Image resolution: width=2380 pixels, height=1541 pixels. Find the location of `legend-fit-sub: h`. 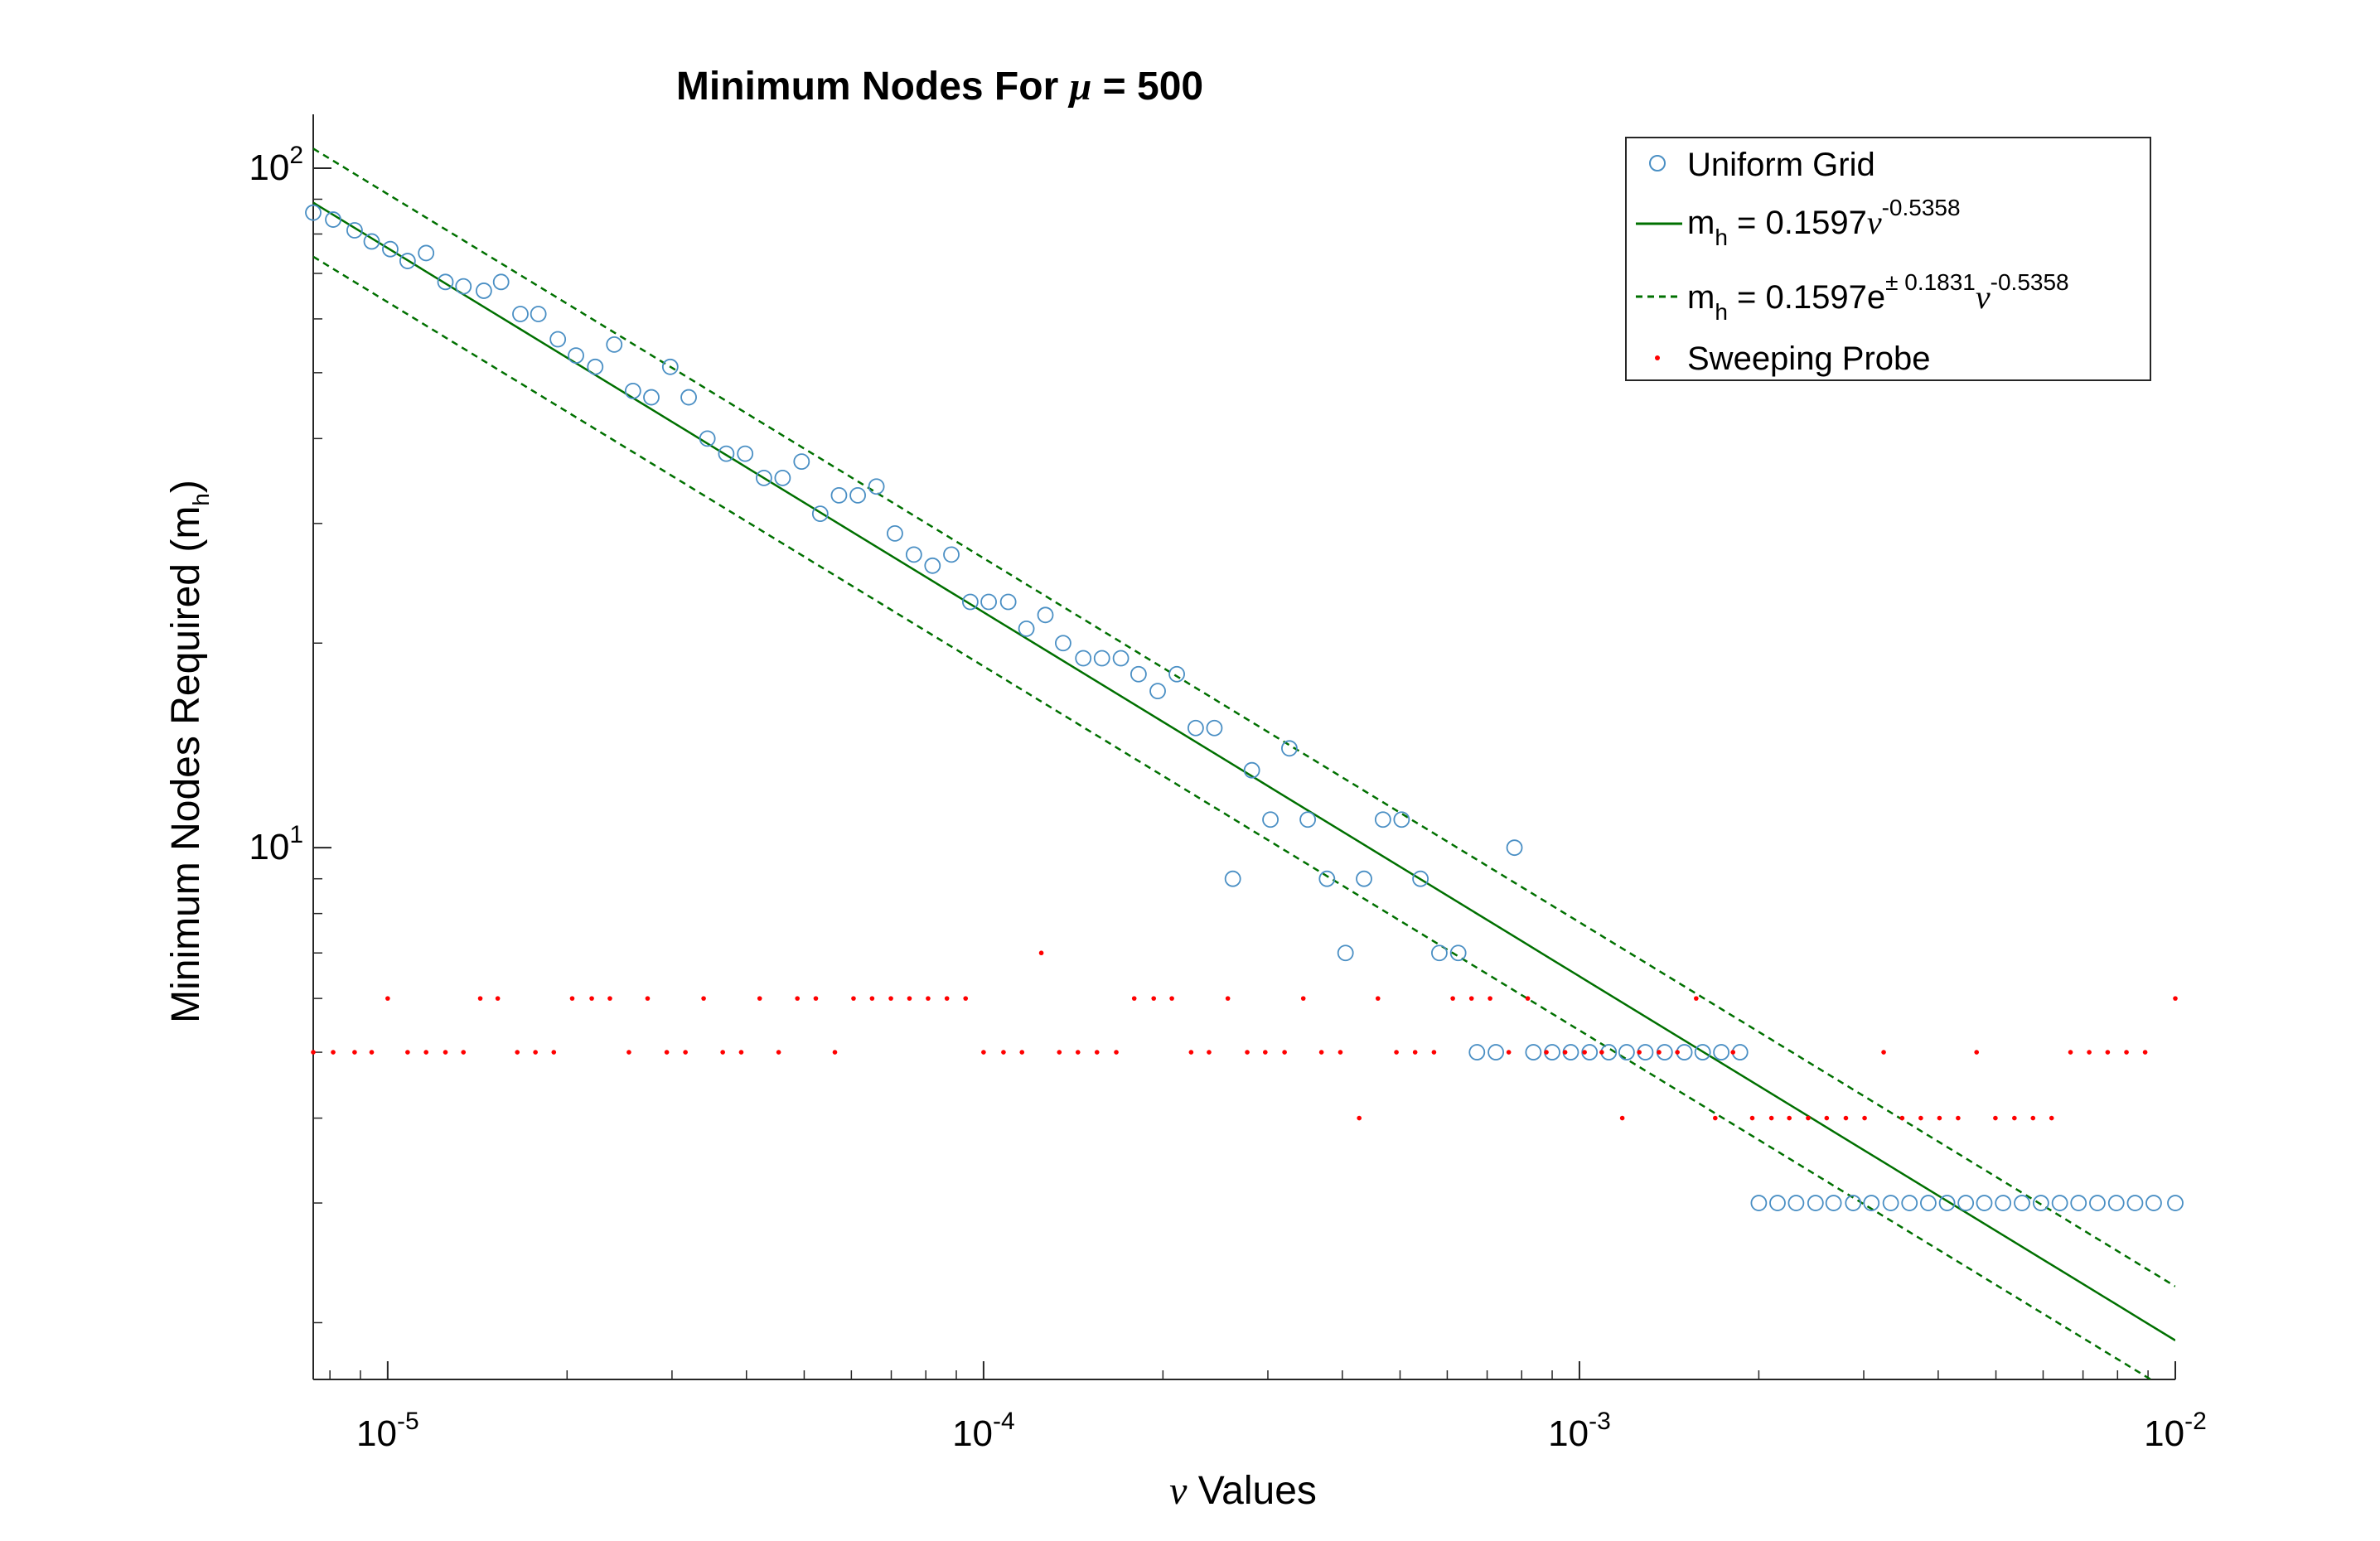

legend-fit-sub: h is located at coordinates (1721, 237).